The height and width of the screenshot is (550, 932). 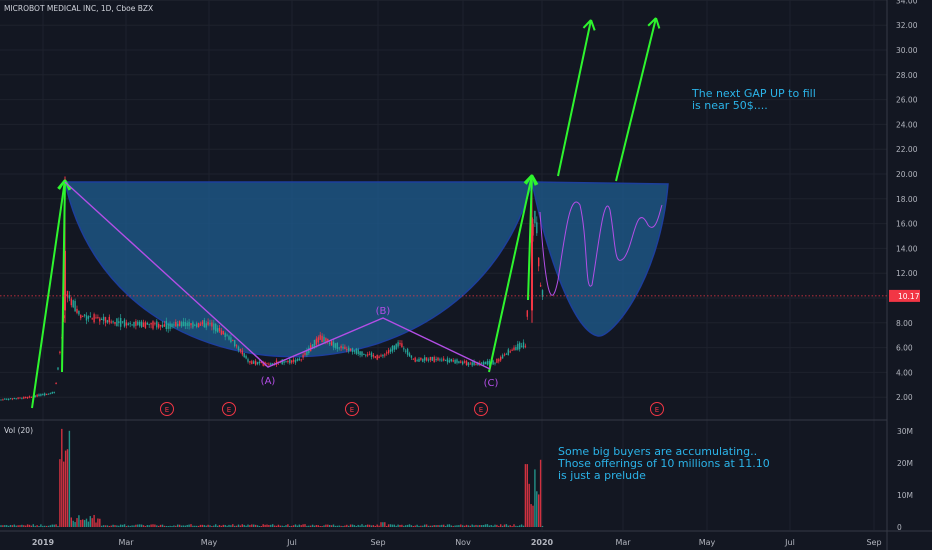 What do you see at coordinates (904, 372) in the screenshot?
I see `price-tick-label: 4.00` at bounding box center [904, 372].